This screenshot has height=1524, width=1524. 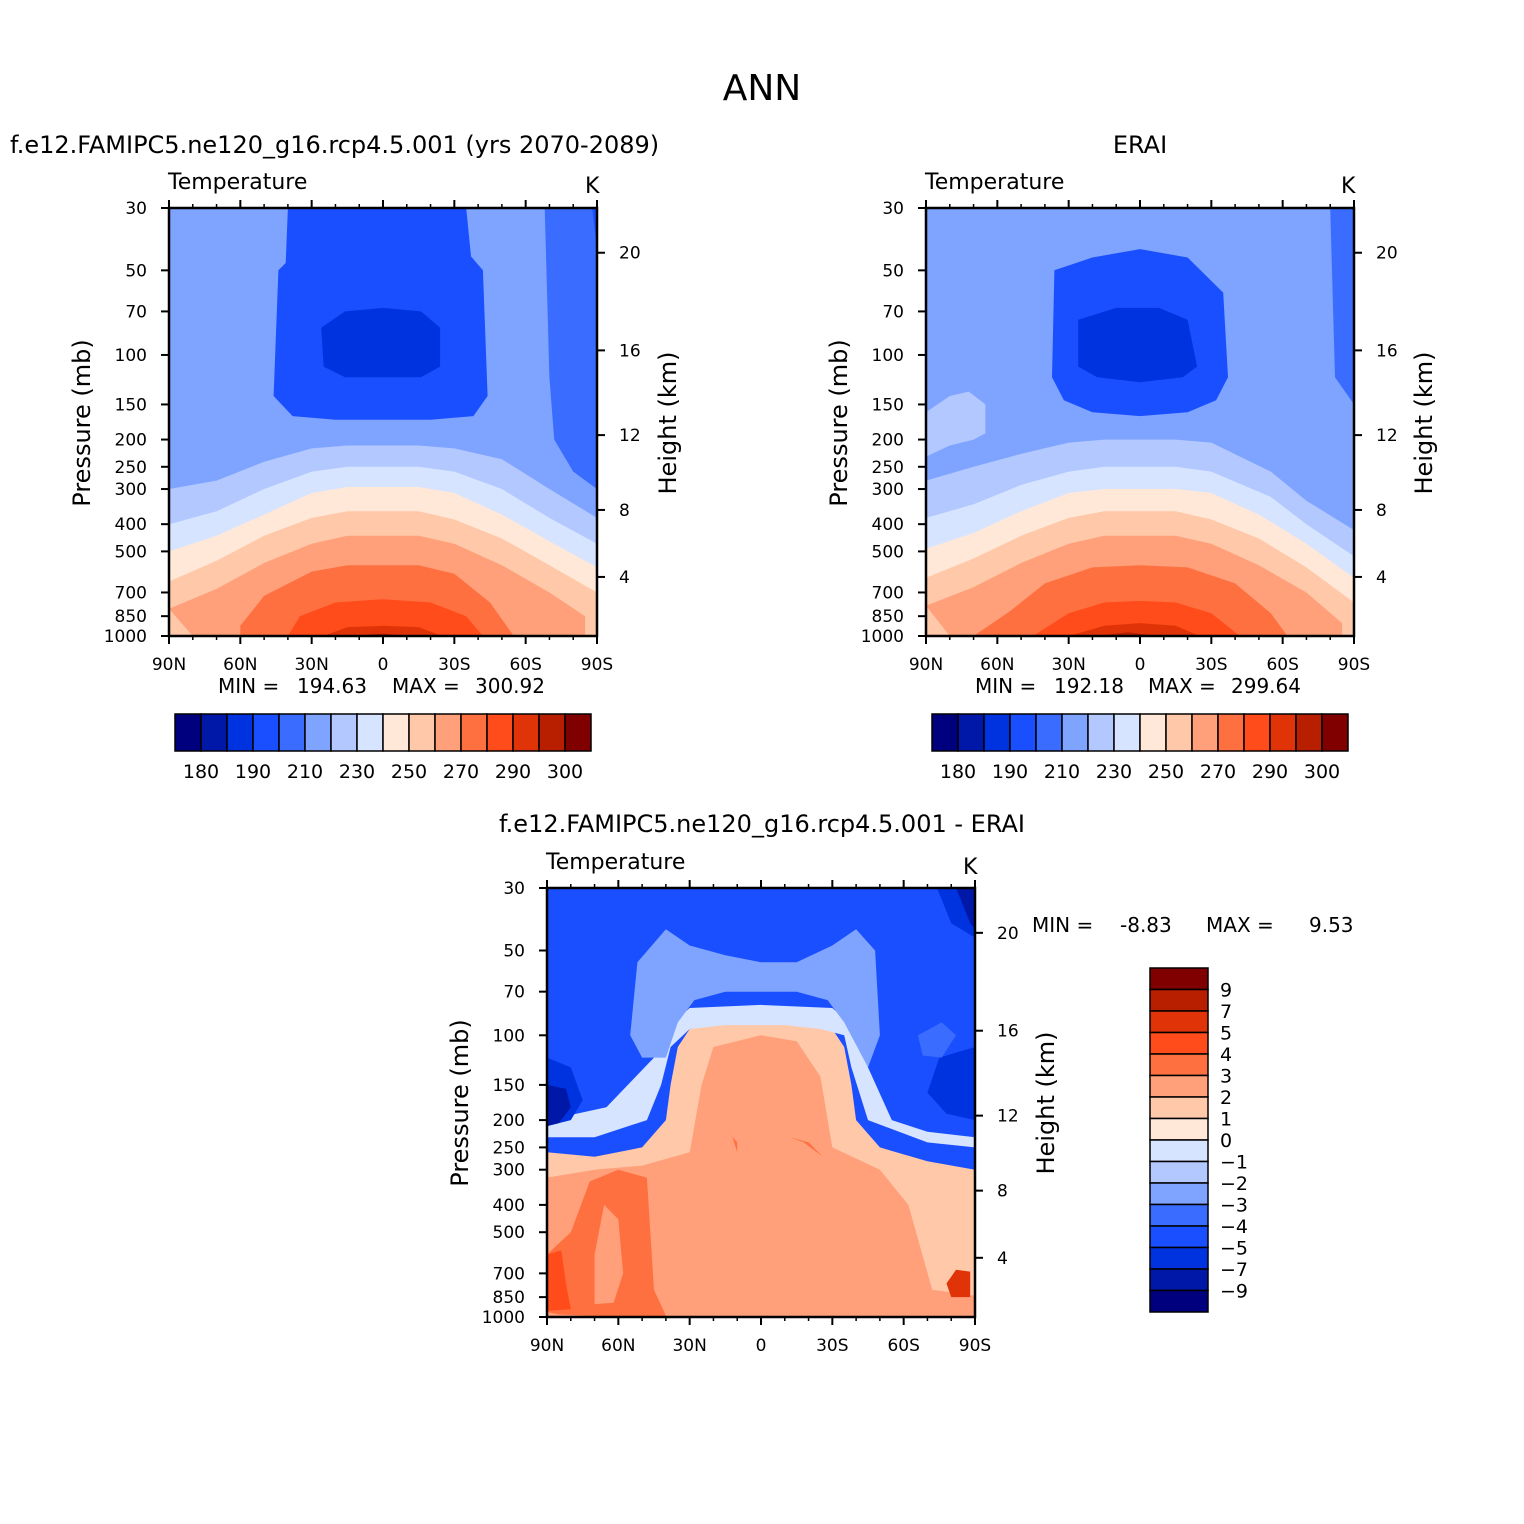 I want to click on obs-y-tick-label: 70, so click(x=893, y=312).